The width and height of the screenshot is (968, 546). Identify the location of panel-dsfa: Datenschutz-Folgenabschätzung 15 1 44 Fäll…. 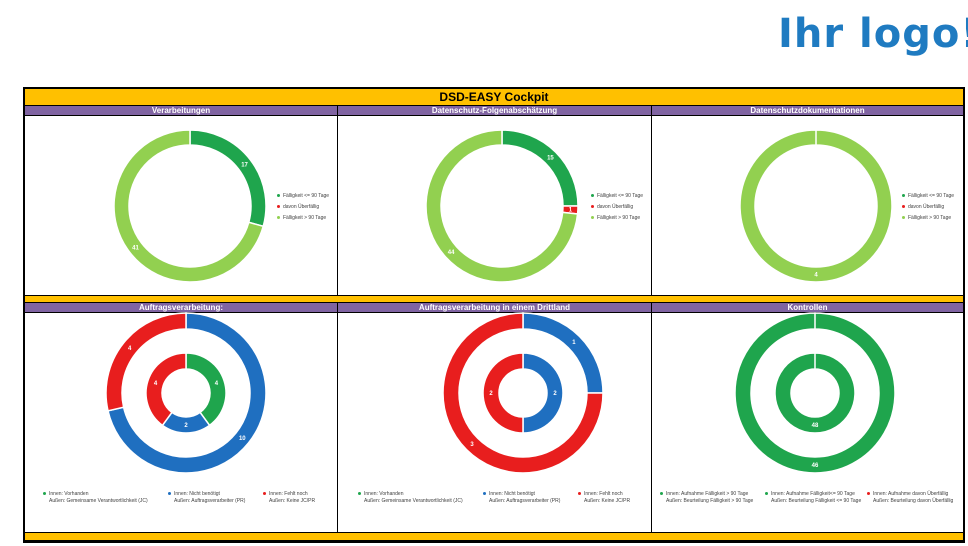
(495, 201).